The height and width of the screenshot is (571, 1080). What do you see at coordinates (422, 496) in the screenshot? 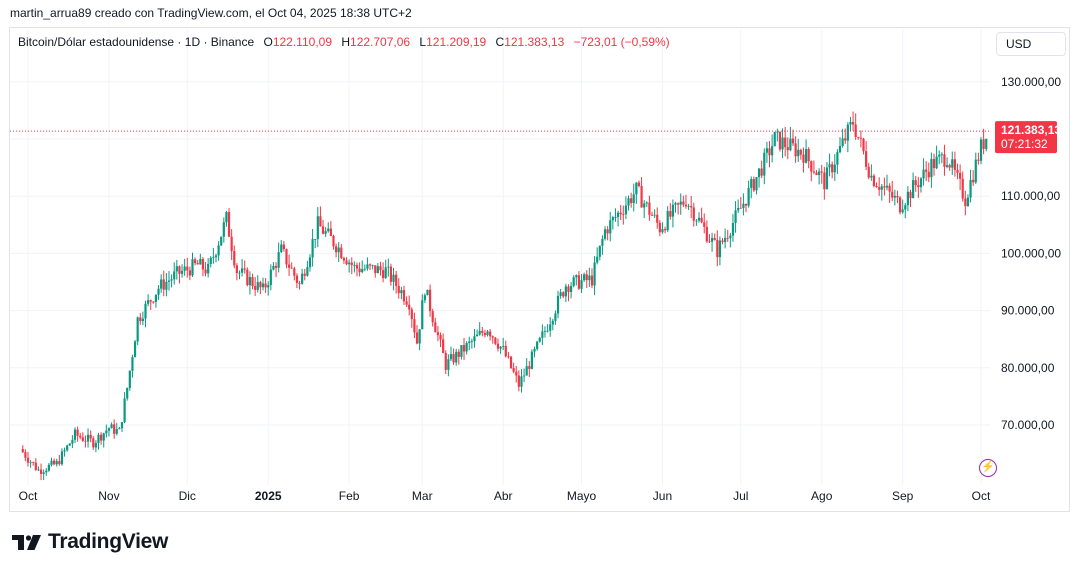
I see `x-tick-label: Mar` at bounding box center [422, 496].